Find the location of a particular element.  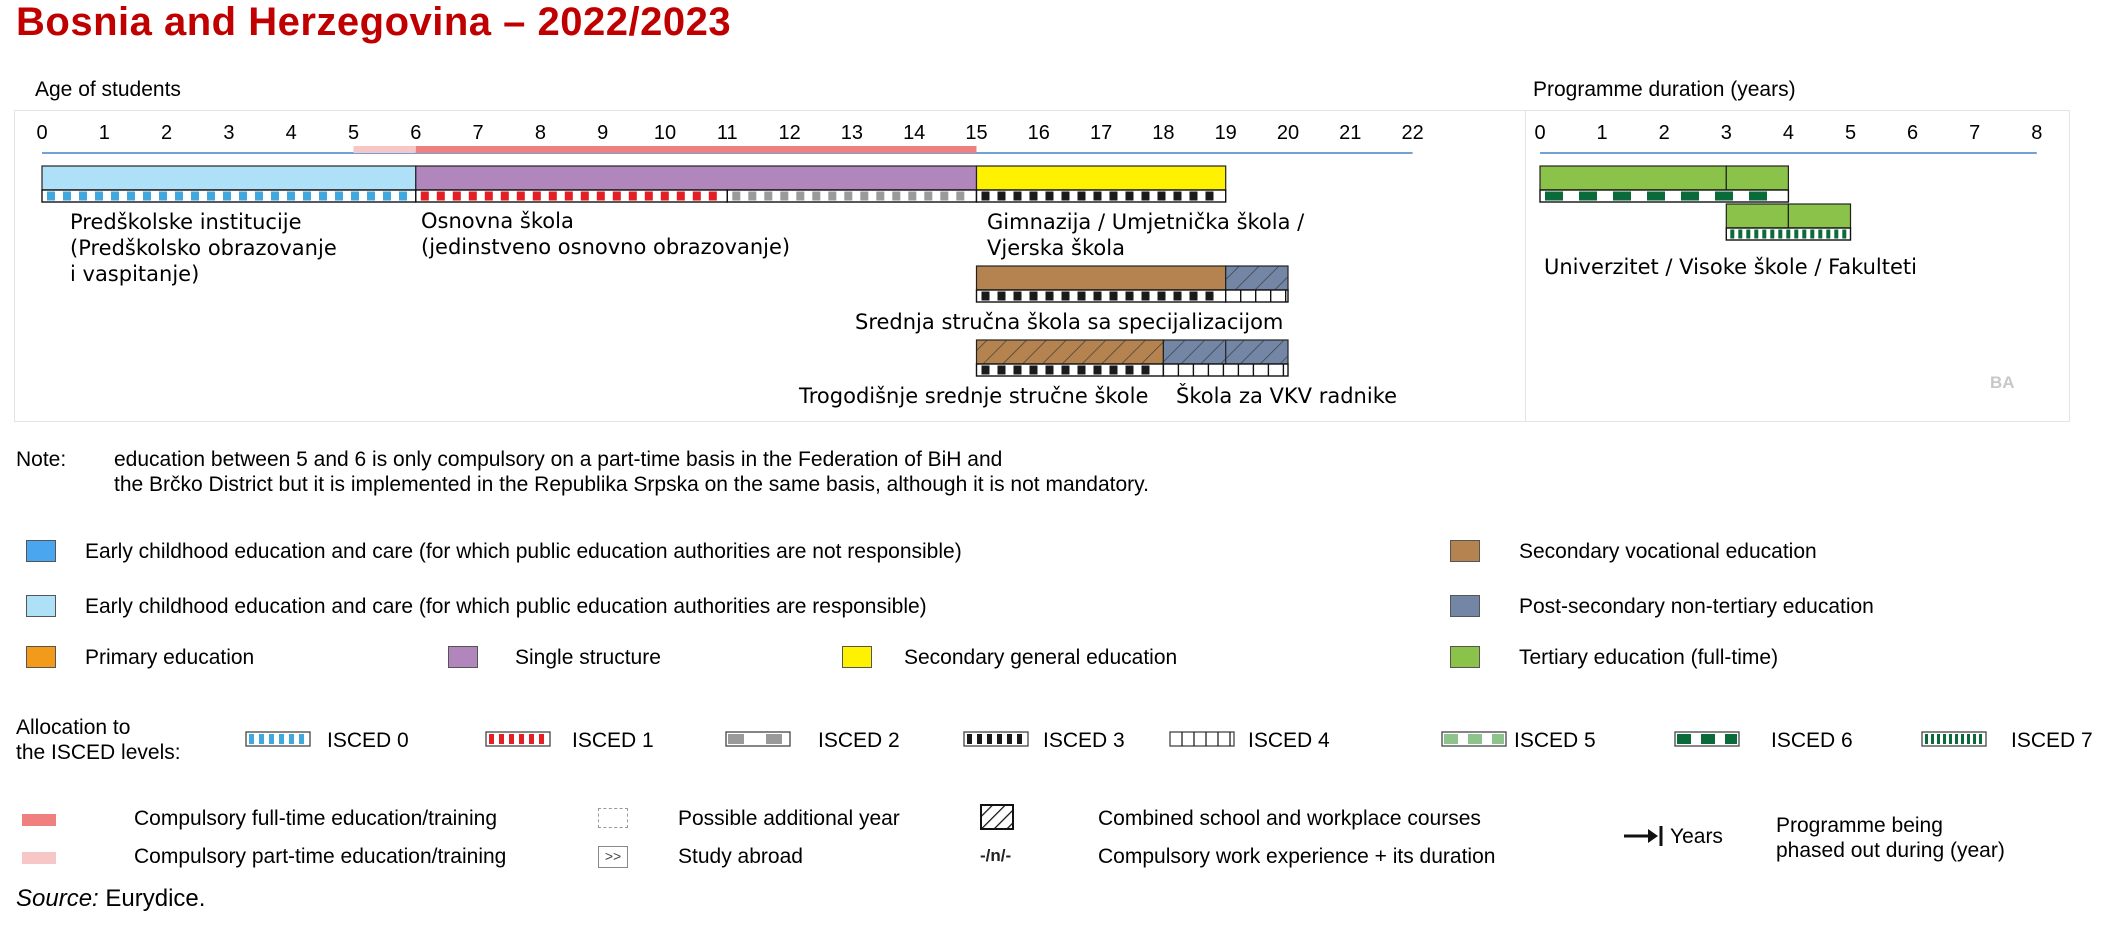

isced-4-label: ISCED 4 is located at coordinates (1289, 740).